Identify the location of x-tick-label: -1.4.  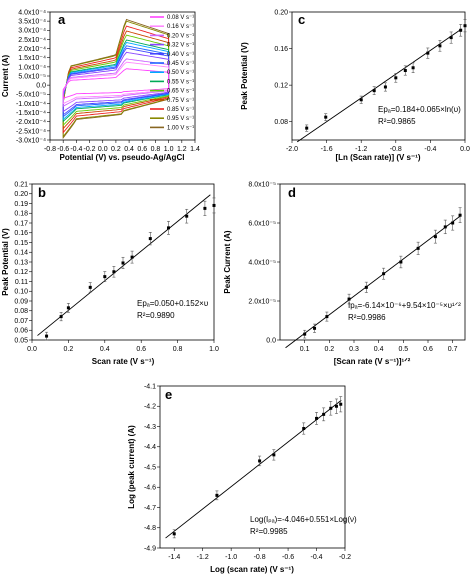
(174, 557).